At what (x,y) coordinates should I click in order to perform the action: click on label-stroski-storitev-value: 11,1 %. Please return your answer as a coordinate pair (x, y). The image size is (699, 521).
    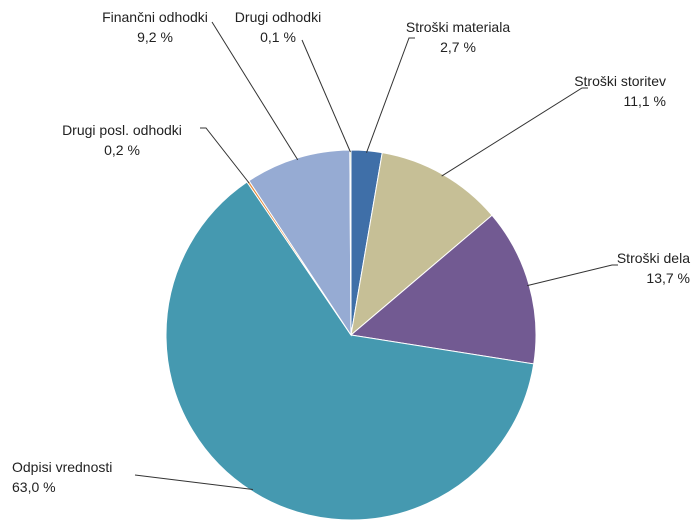
    Looking at the image, I should click on (644, 101).